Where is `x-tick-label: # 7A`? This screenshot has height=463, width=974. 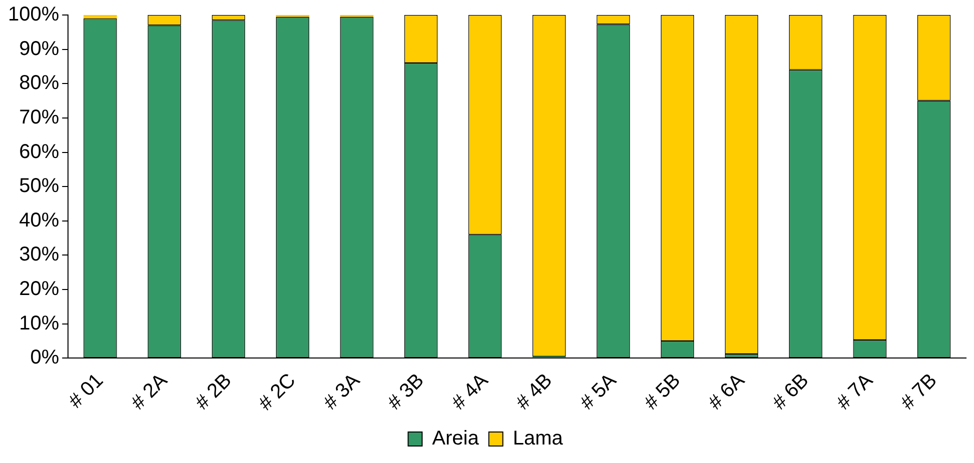
x-tick-label: # 7A is located at coordinates (855, 391).